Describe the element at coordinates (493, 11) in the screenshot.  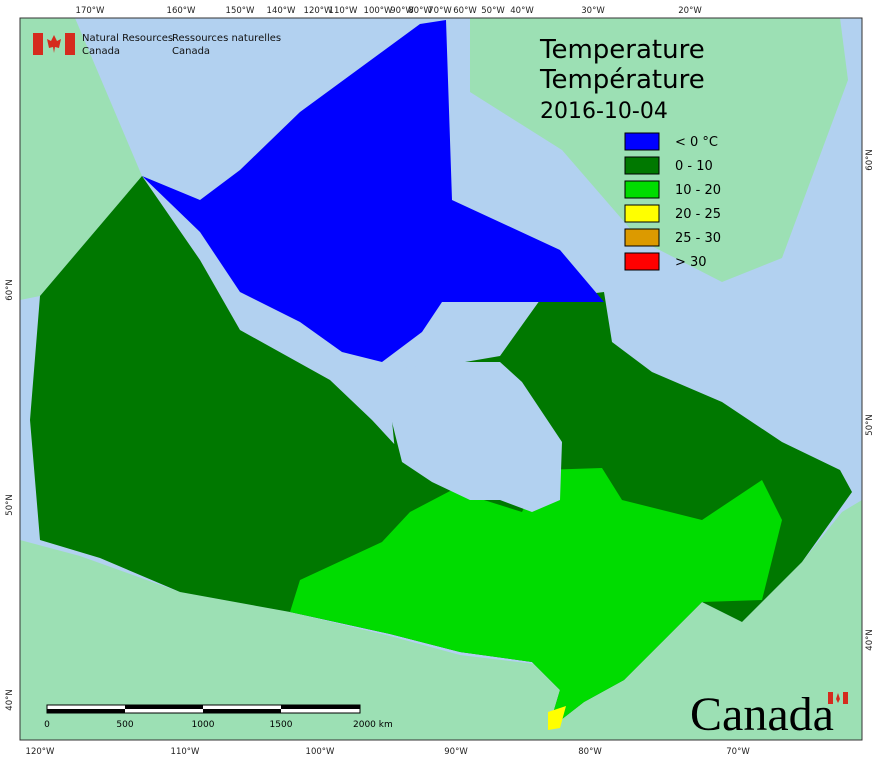
I see `graticule-top: 50°W` at that location.